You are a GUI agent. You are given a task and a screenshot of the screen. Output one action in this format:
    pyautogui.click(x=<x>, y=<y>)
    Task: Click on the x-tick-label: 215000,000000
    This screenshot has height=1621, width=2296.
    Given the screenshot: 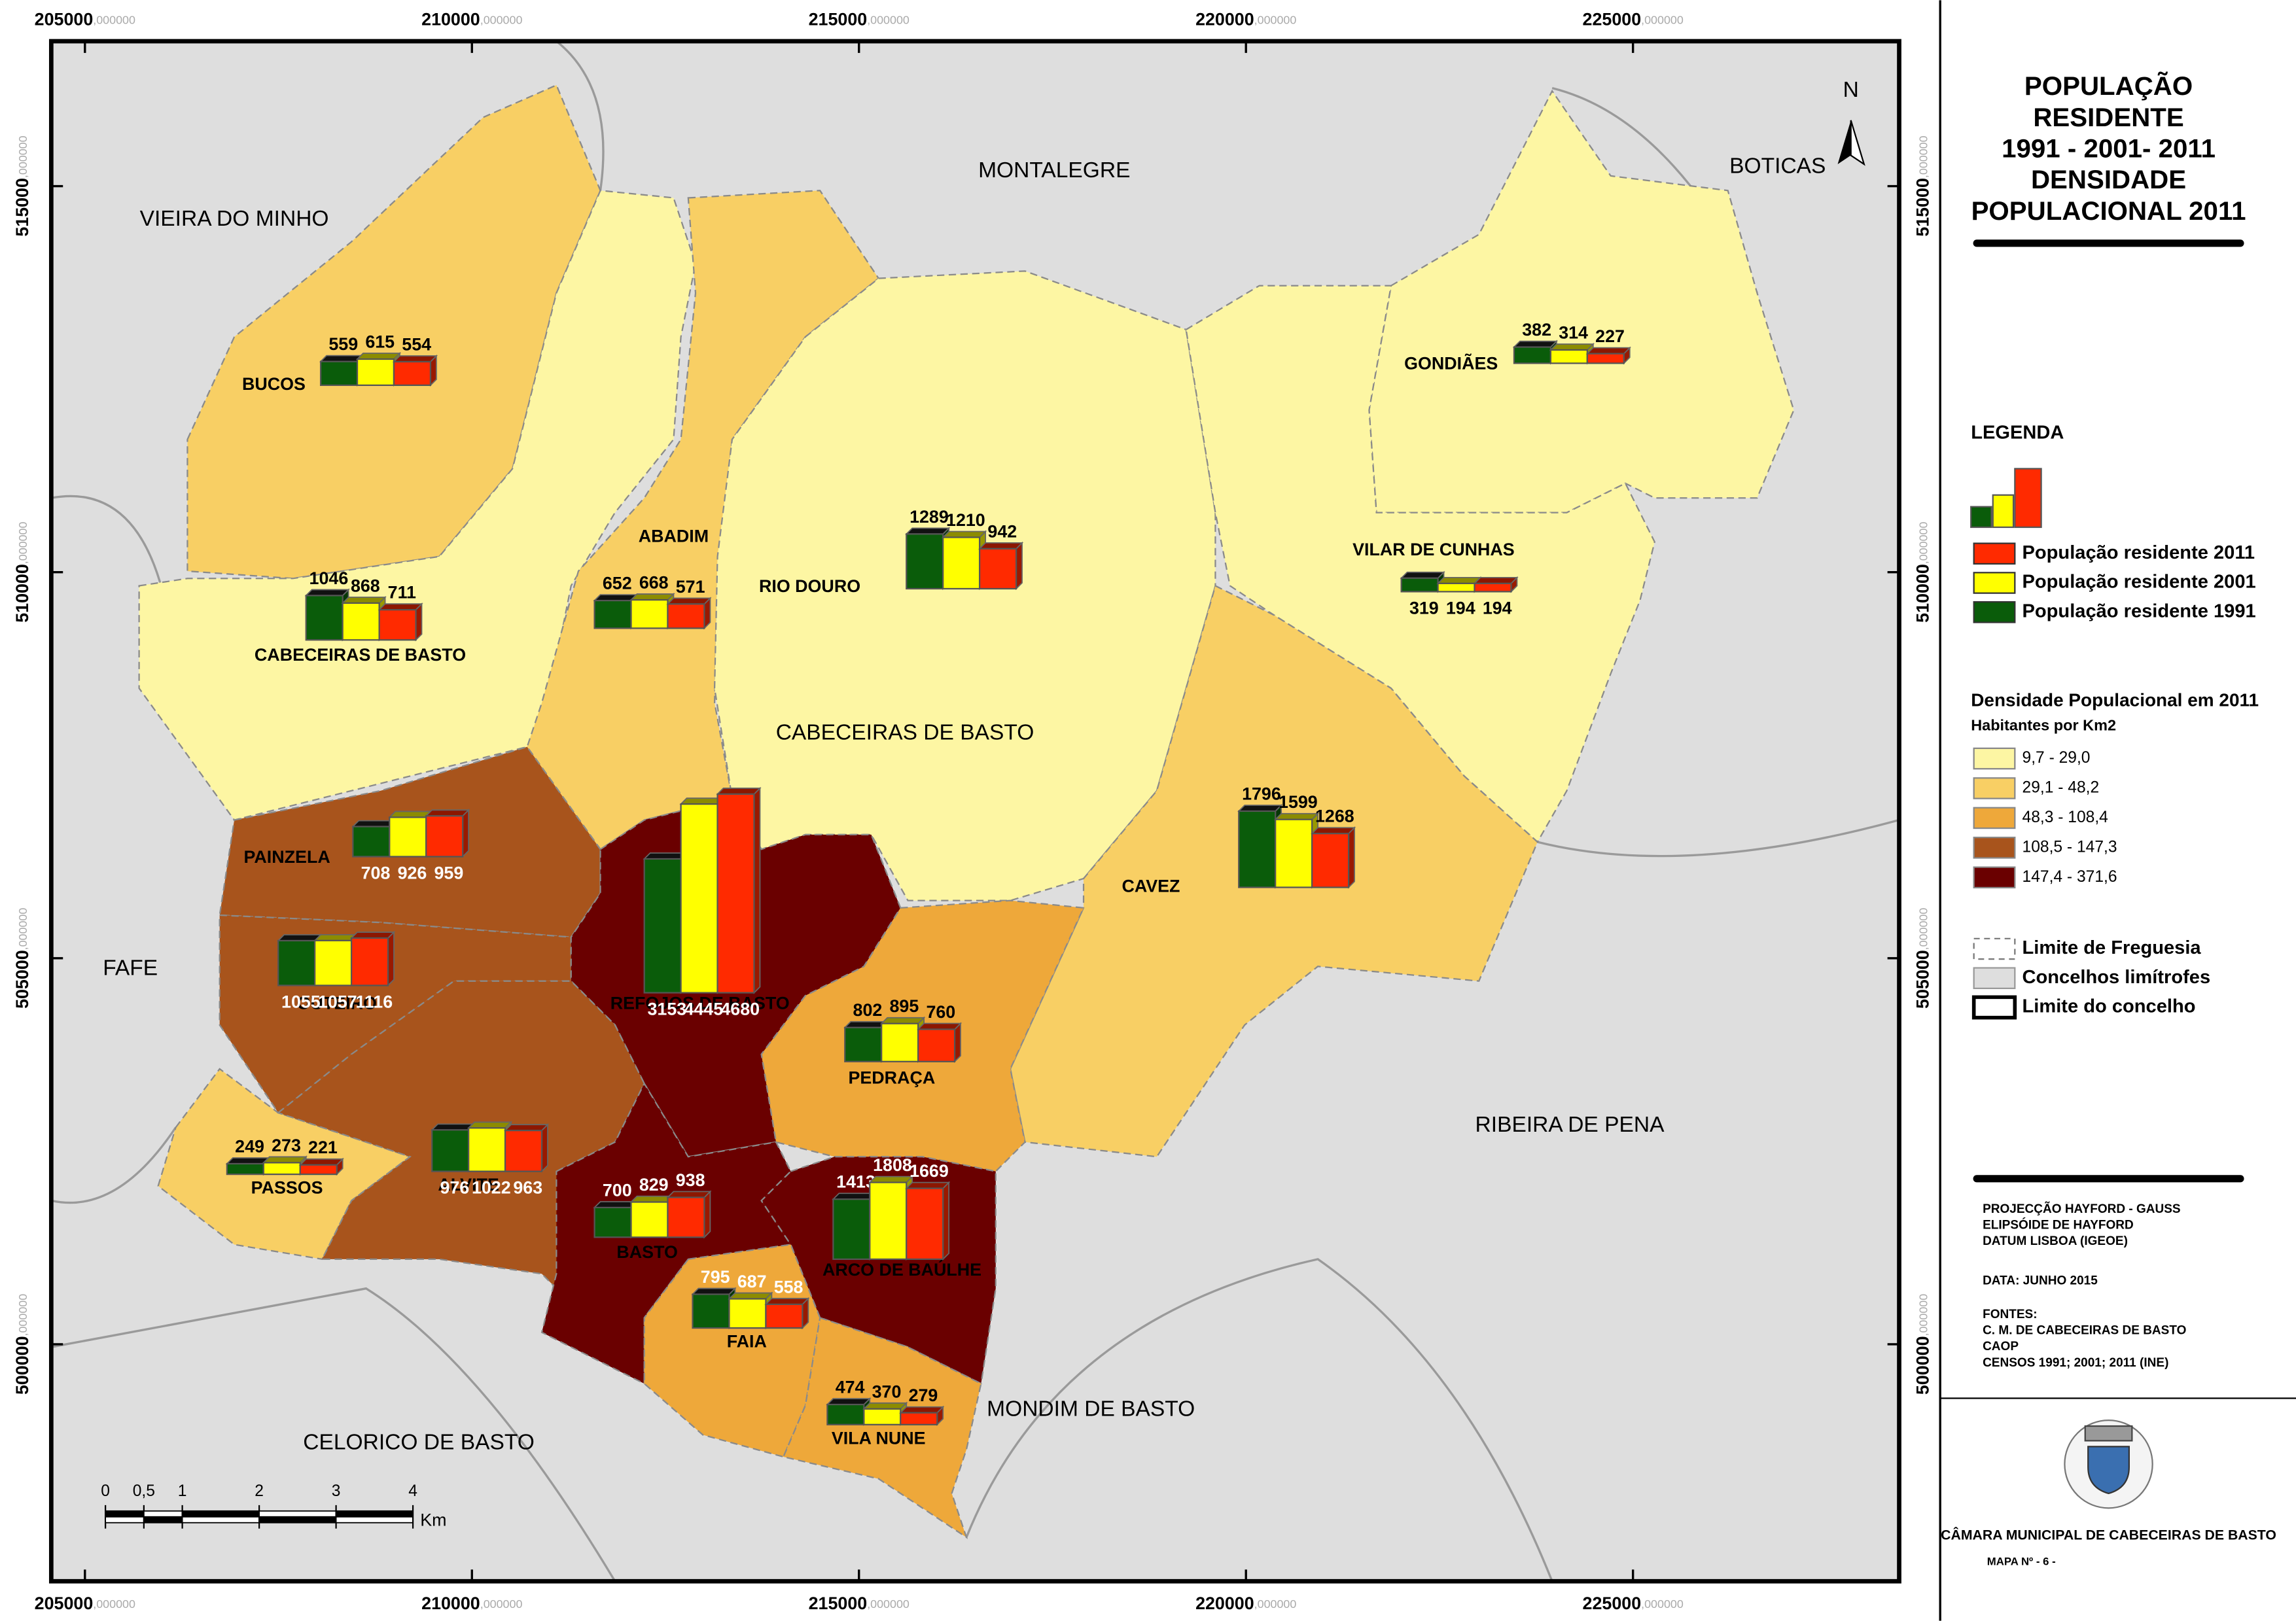 What is the action you would take?
    pyautogui.click(x=859, y=19)
    